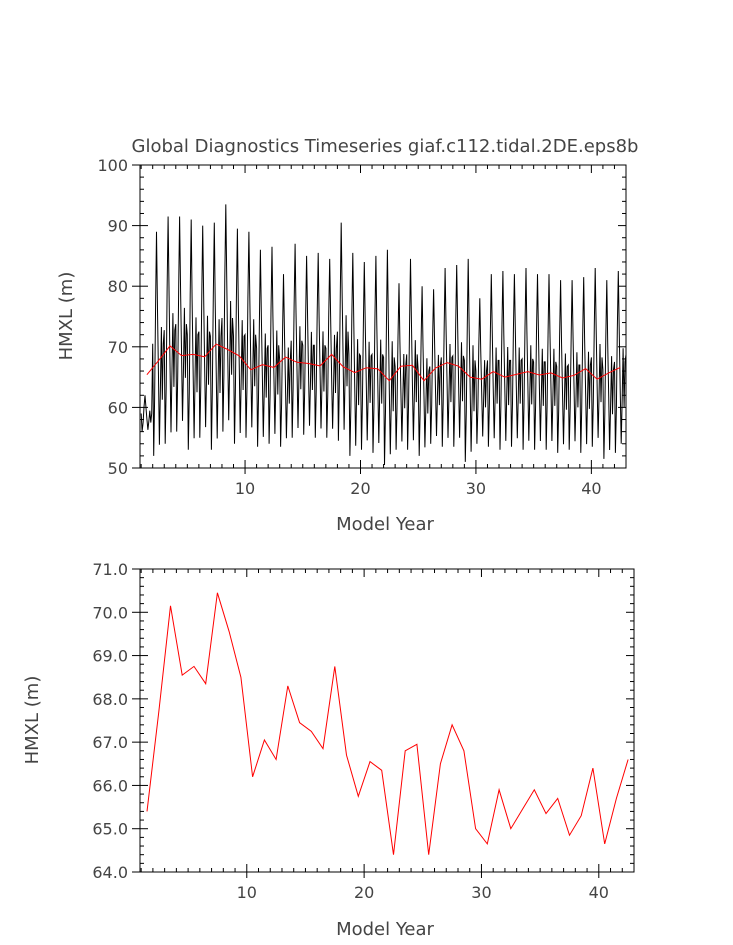 Image resolution: width=733 pixels, height=945 pixels. Describe the element at coordinates (110, 742) in the screenshot. I see `y-tick-label: 67.0` at that location.